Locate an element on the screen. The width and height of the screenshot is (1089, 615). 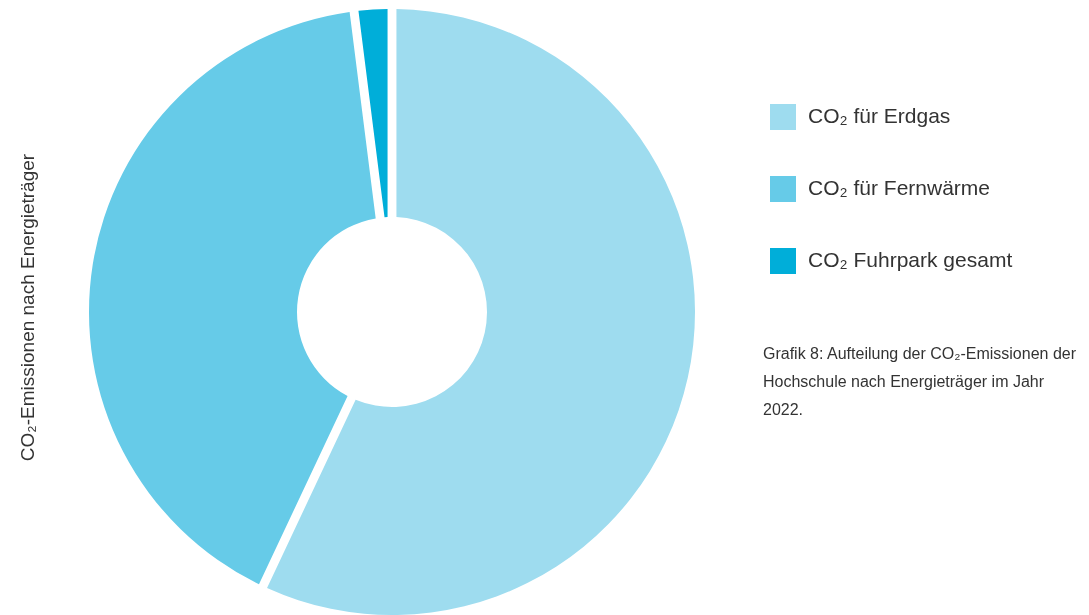
text: Grafik 8: Aufteilung der CO₂-Emissionen der Hochschule nach Energieträger im Jahr 2022. is located at coordinates (920, 382).